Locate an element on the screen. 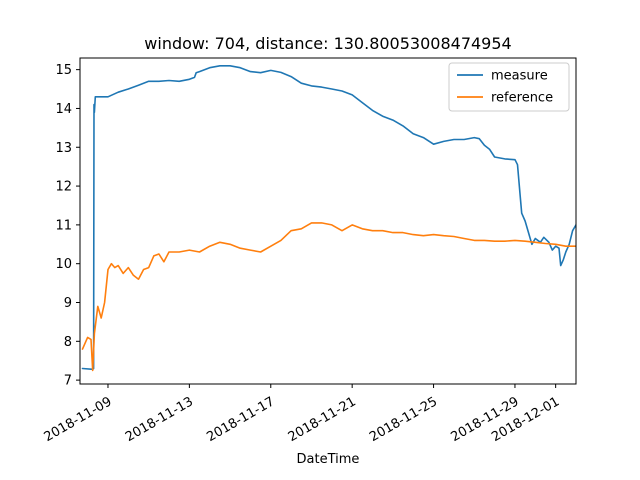 The image size is (640, 480). legend: measure reference is located at coordinates (509, 87).